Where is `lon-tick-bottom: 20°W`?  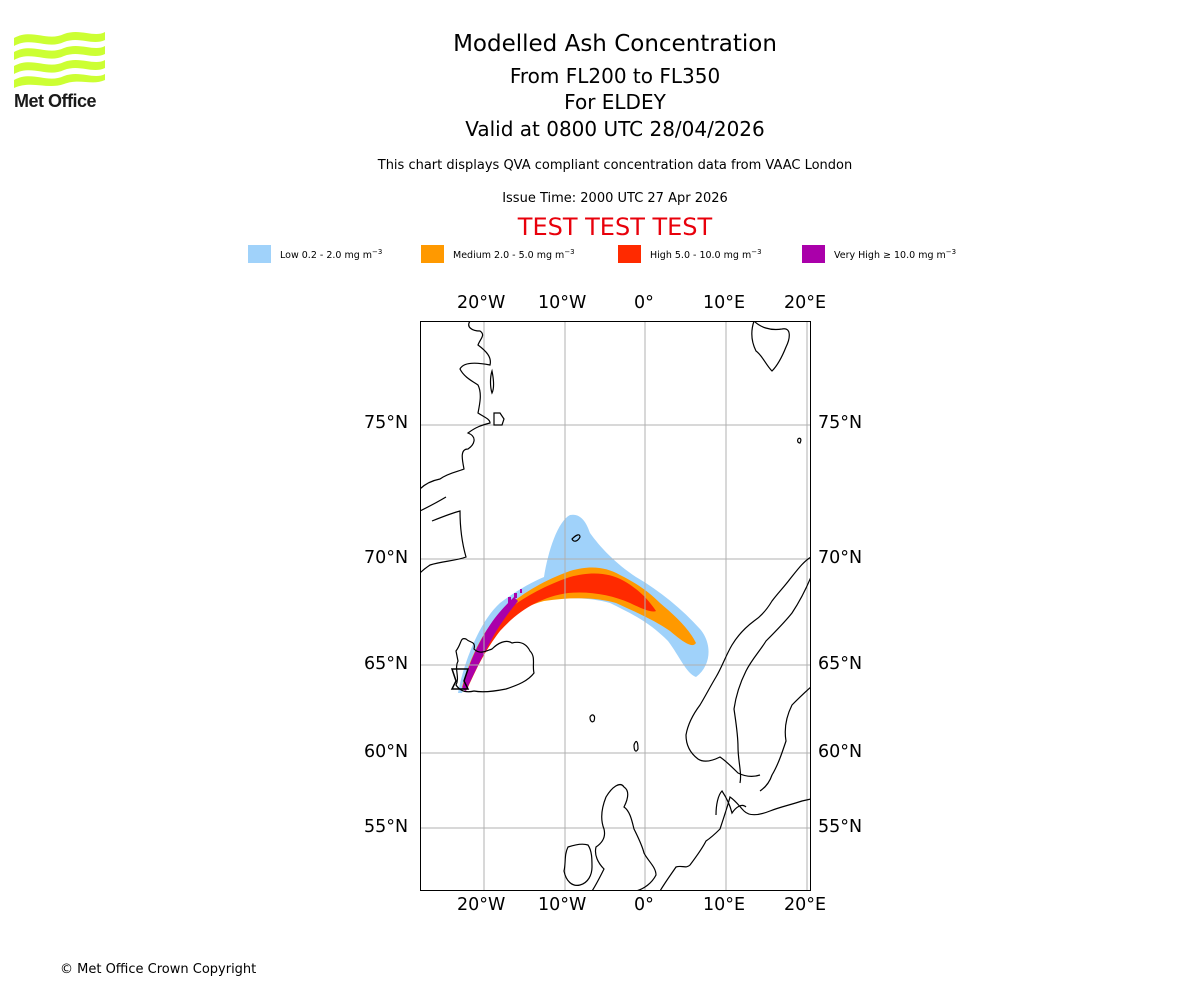 lon-tick-bottom: 20°W is located at coordinates (481, 905).